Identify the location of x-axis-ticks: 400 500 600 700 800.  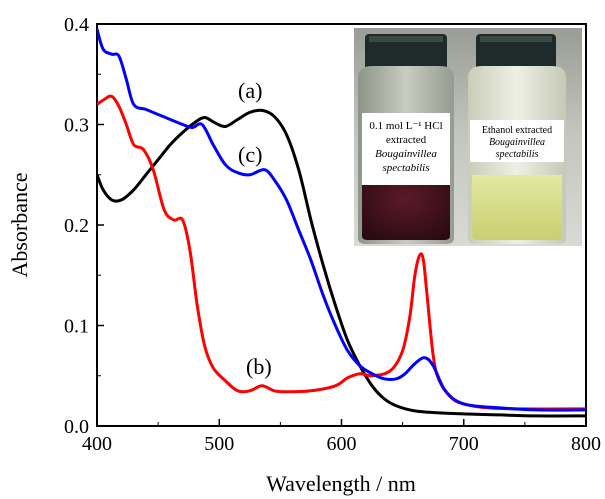
(341, 437).